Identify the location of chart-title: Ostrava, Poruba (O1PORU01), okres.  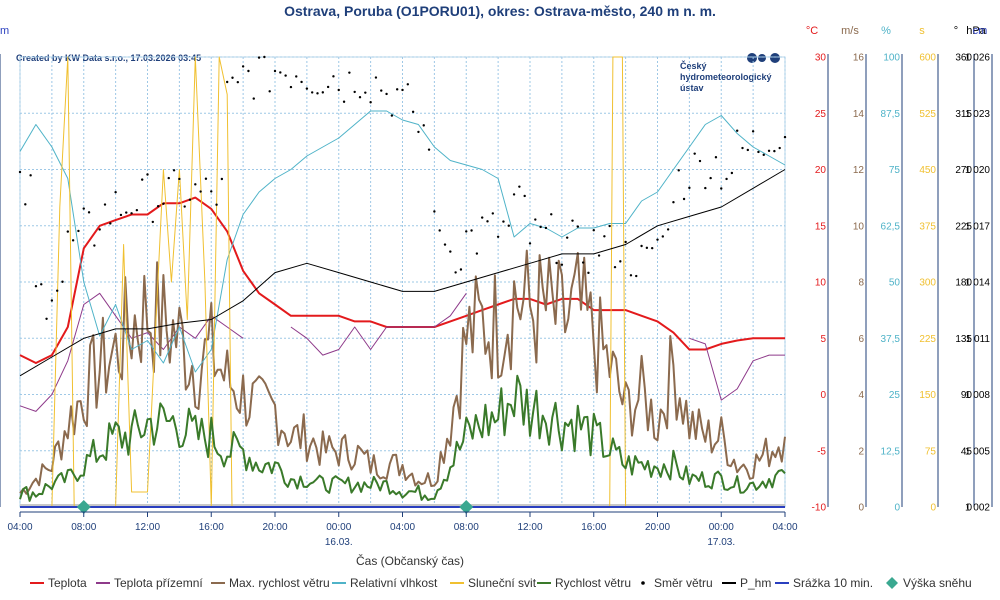
(500, 11).